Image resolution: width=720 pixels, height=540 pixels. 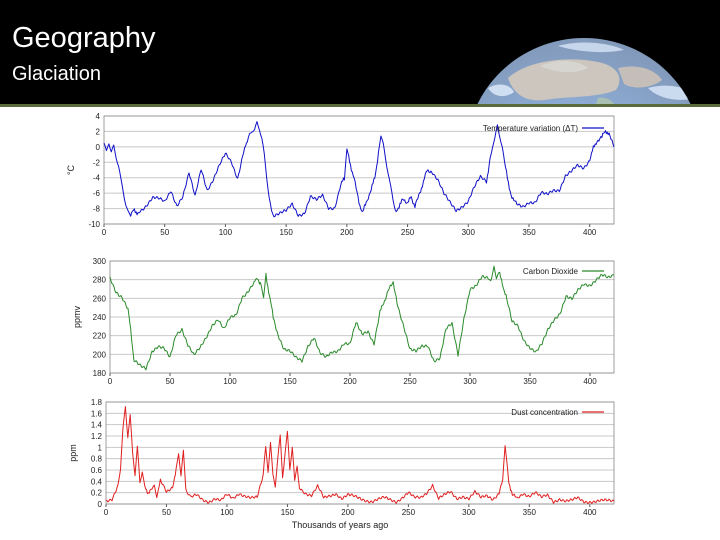 I want to click on y-tick-label: 0.2, so click(x=97, y=493).